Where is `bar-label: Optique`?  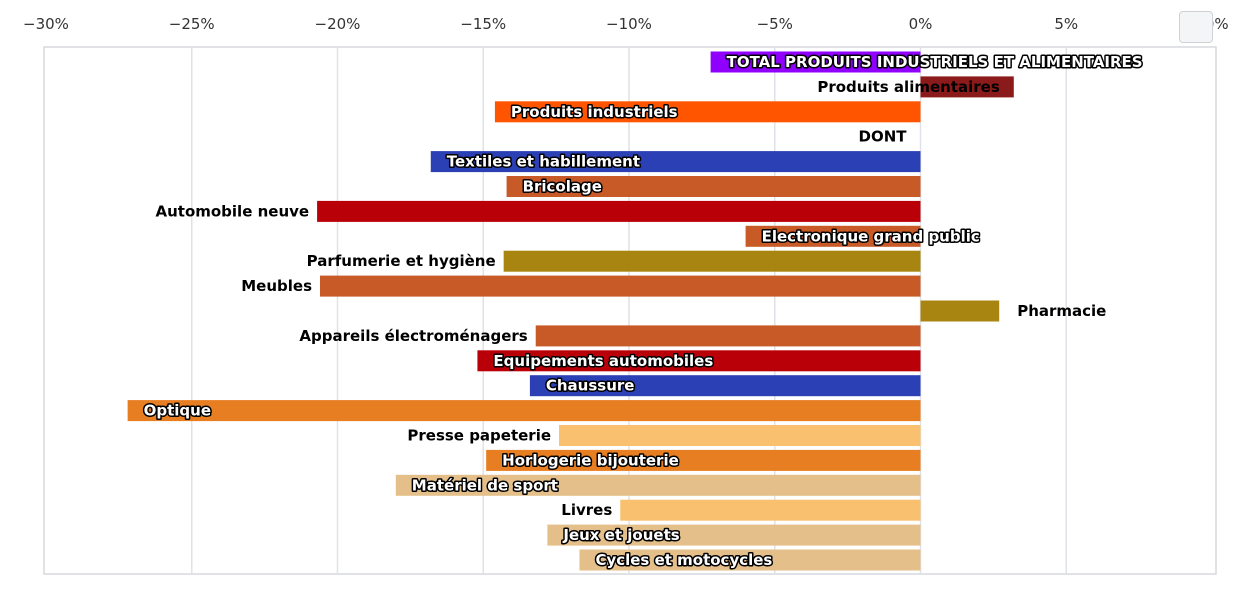 bar-label: Optique is located at coordinates (177, 411).